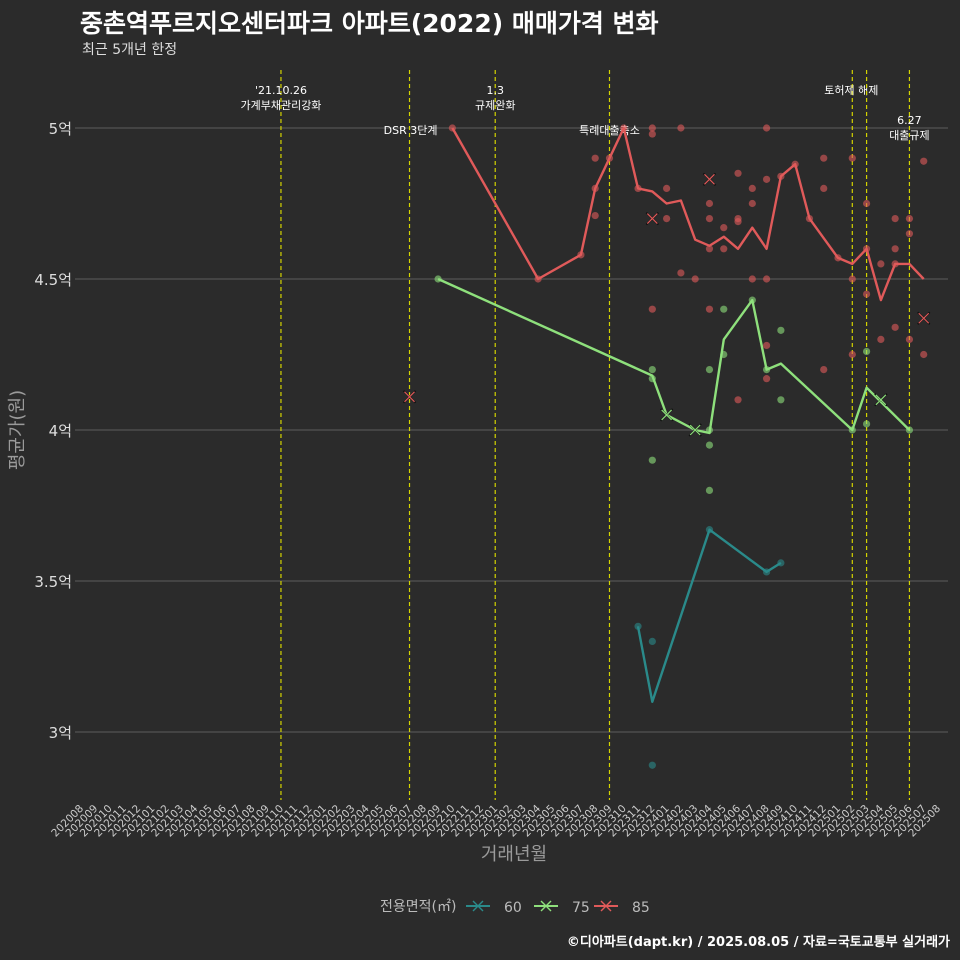 The height and width of the screenshot is (960, 960). What do you see at coordinates (60, 129) in the screenshot?
I see `y-tick-label: 5억` at bounding box center [60, 129].